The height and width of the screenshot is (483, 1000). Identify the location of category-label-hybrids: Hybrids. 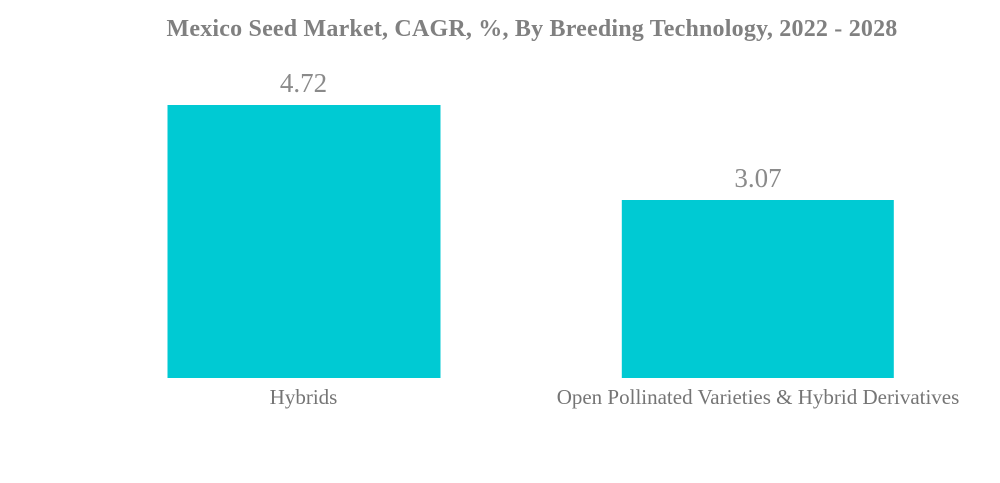
(303, 397).